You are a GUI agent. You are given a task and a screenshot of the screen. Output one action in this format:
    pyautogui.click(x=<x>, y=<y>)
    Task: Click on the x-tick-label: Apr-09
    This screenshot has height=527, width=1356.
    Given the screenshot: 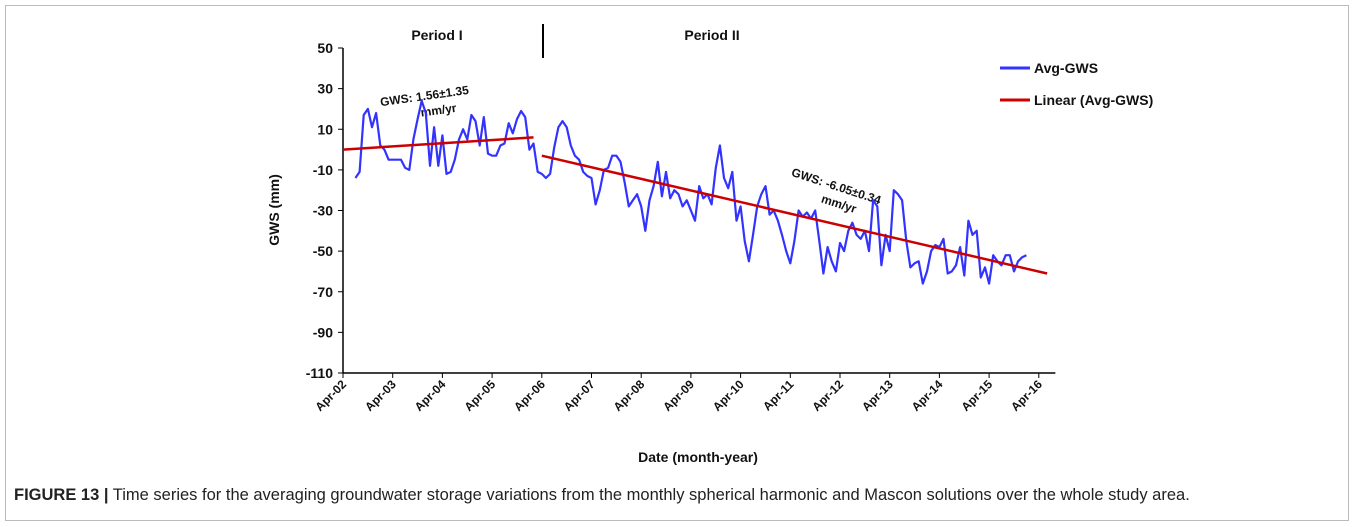 What is the action you would take?
    pyautogui.click(x=678, y=395)
    